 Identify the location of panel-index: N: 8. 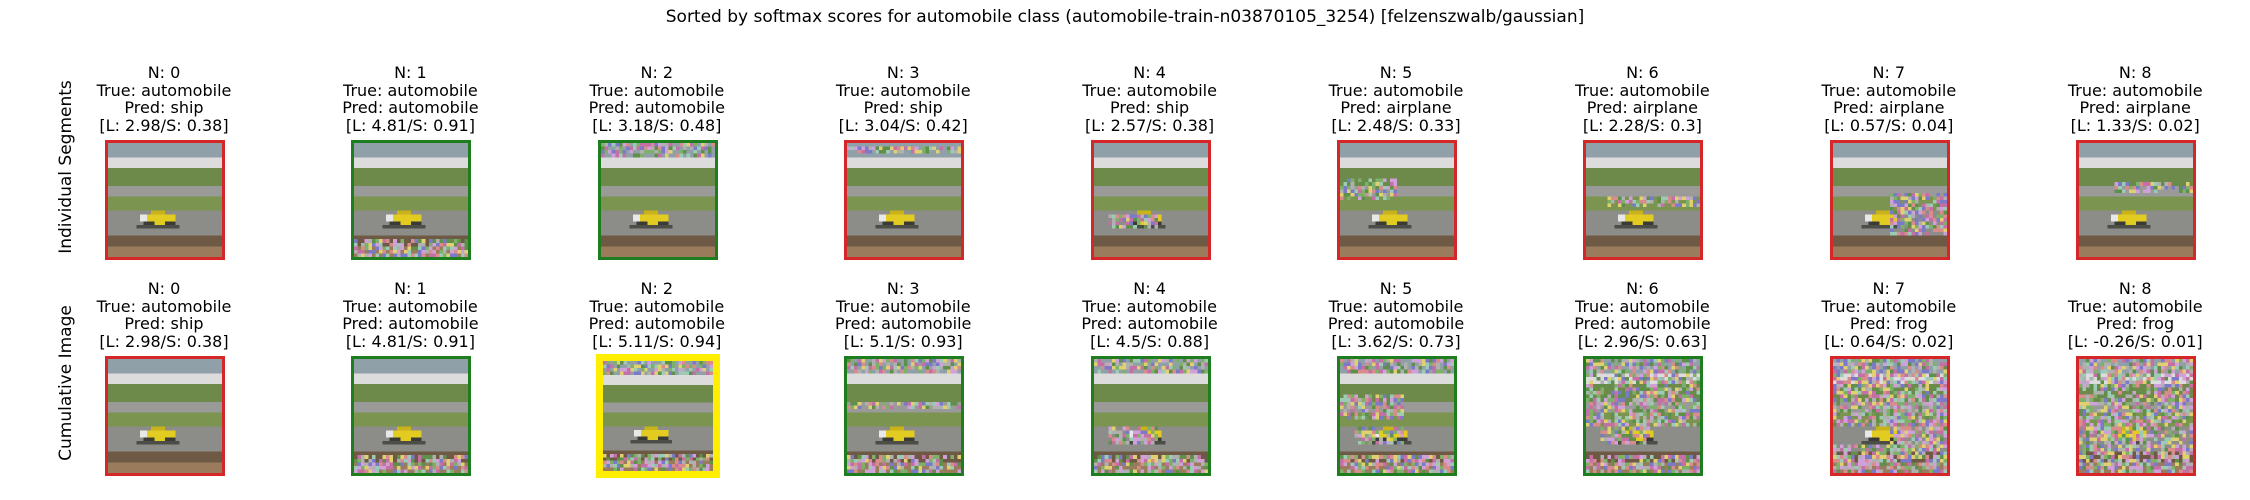
(2135, 288).